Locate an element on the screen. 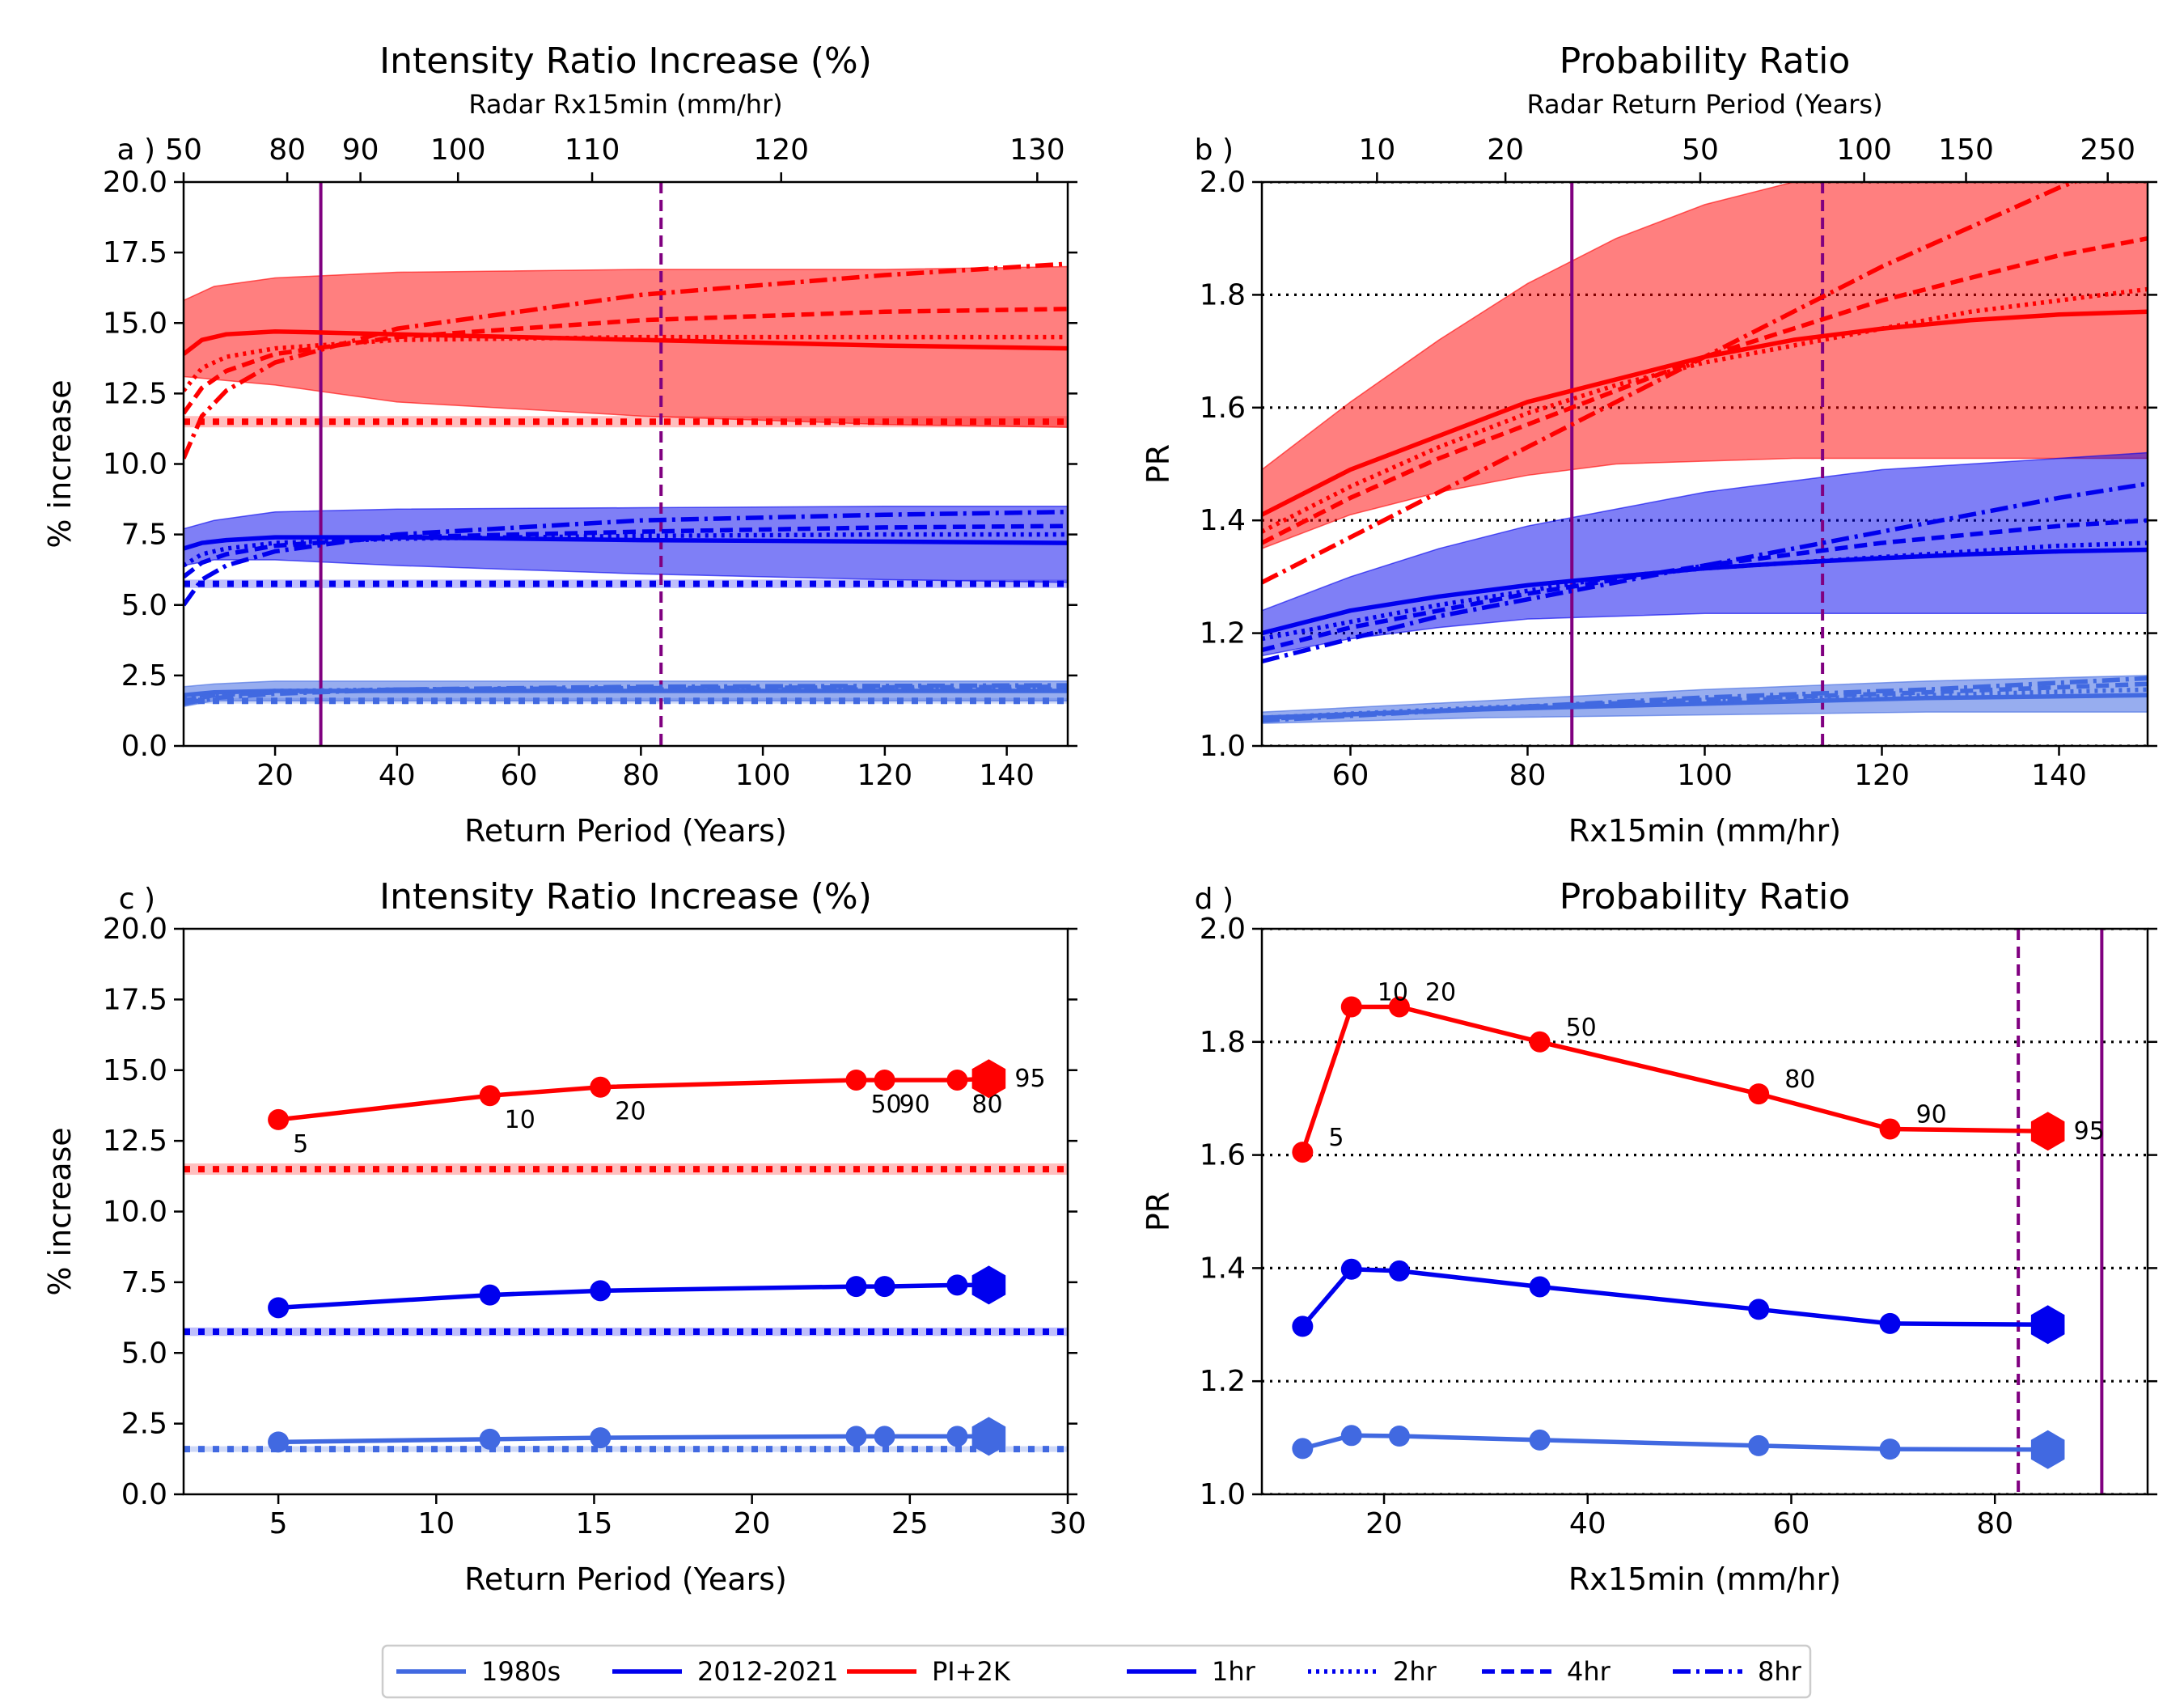  x-tick-label: 20 is located at coordinates (752, 1523).